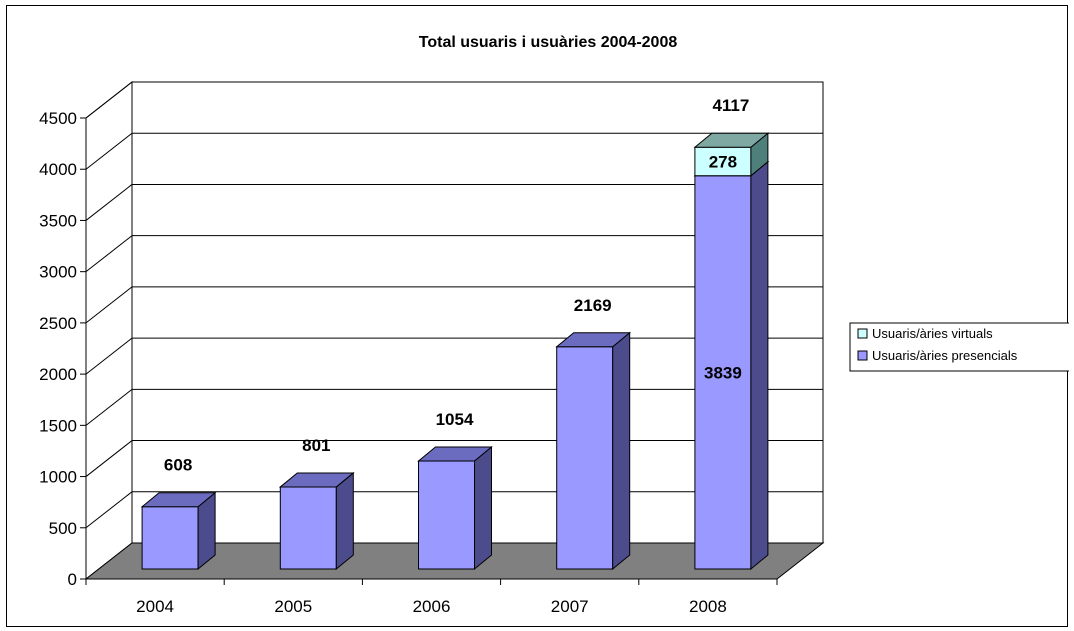  I want to click on segment-label: 3839, so click(723, 372).